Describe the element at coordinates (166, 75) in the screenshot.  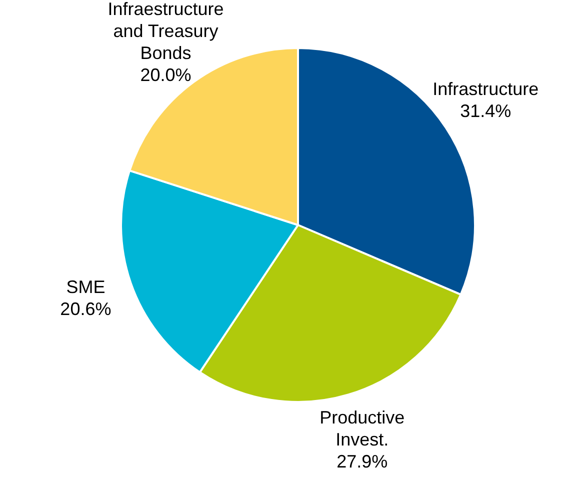
I see `data-label: 20.0%` at that location.